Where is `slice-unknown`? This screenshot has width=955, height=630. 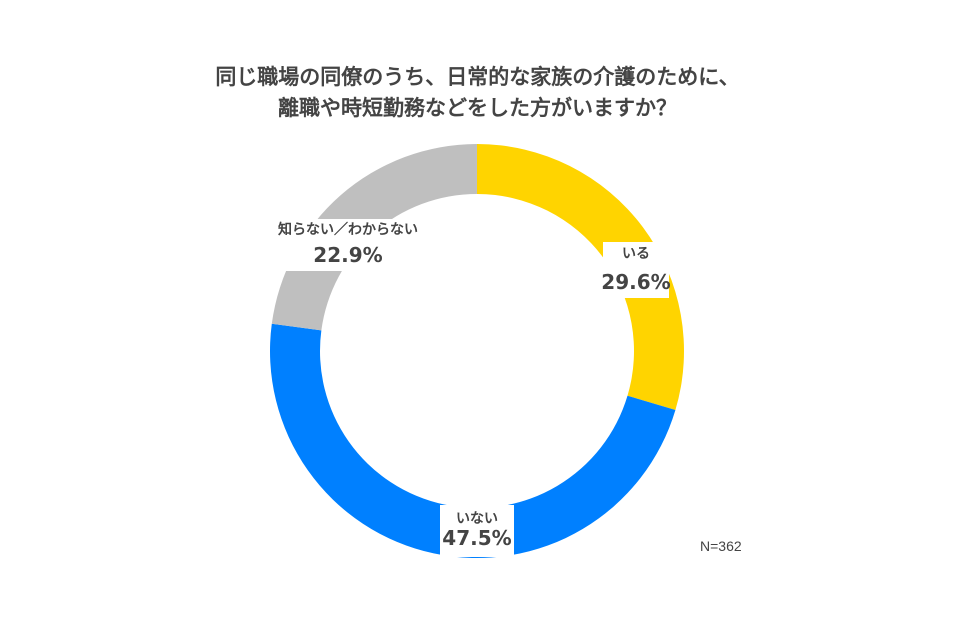 slice-unknown is located at coordinates (374, 237).